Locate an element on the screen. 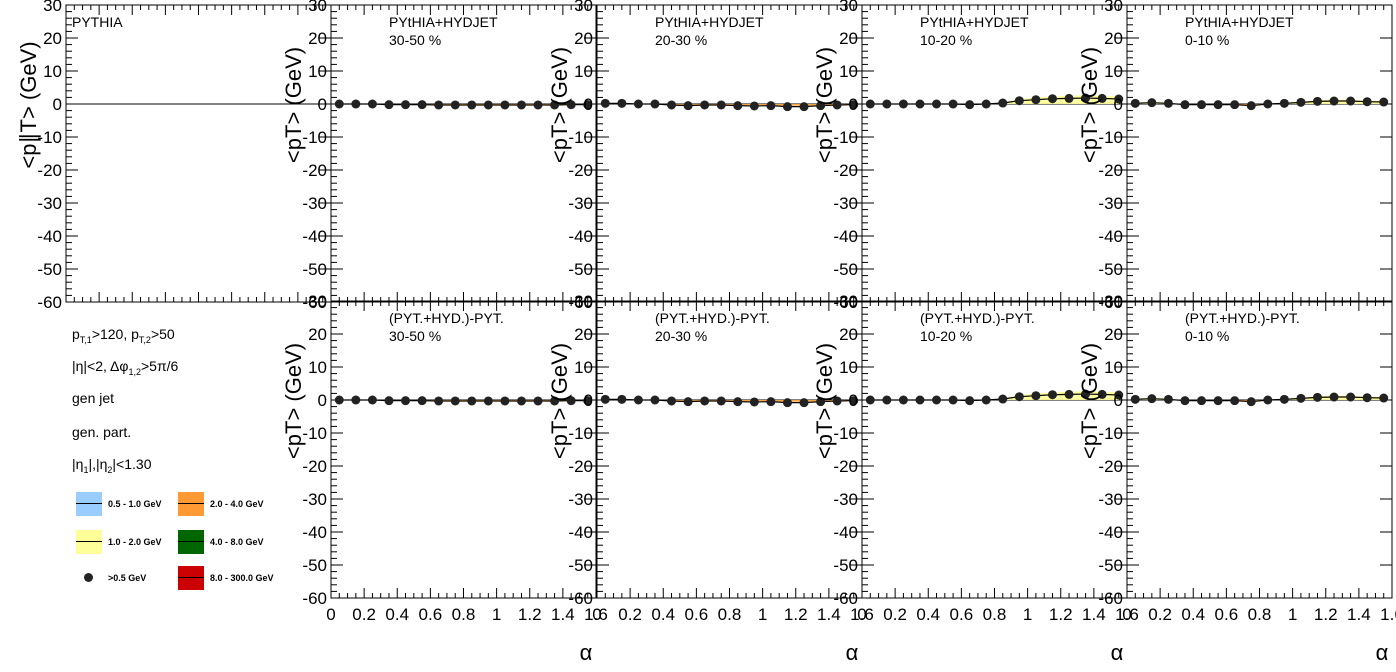 This screenshot has width=1396, height=672. panel-r1c1-xtick-label: 1.2 is located at coordinates (530, 614).